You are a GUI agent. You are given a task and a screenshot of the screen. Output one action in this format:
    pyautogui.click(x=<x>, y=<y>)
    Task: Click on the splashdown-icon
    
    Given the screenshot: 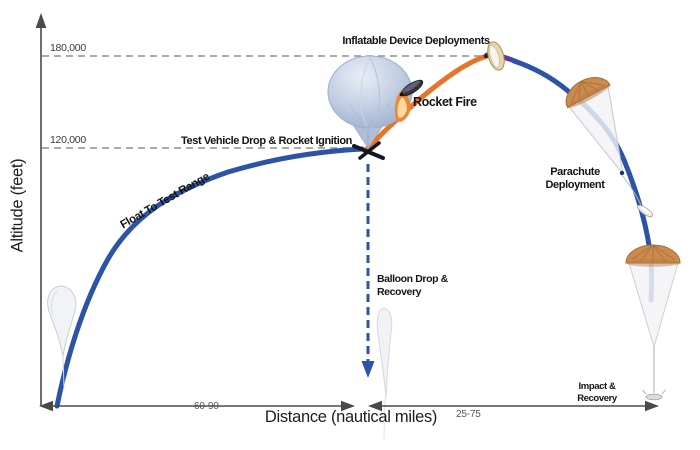 What is the action you would take?
    pyautogui.click(x=654, y=395)
    